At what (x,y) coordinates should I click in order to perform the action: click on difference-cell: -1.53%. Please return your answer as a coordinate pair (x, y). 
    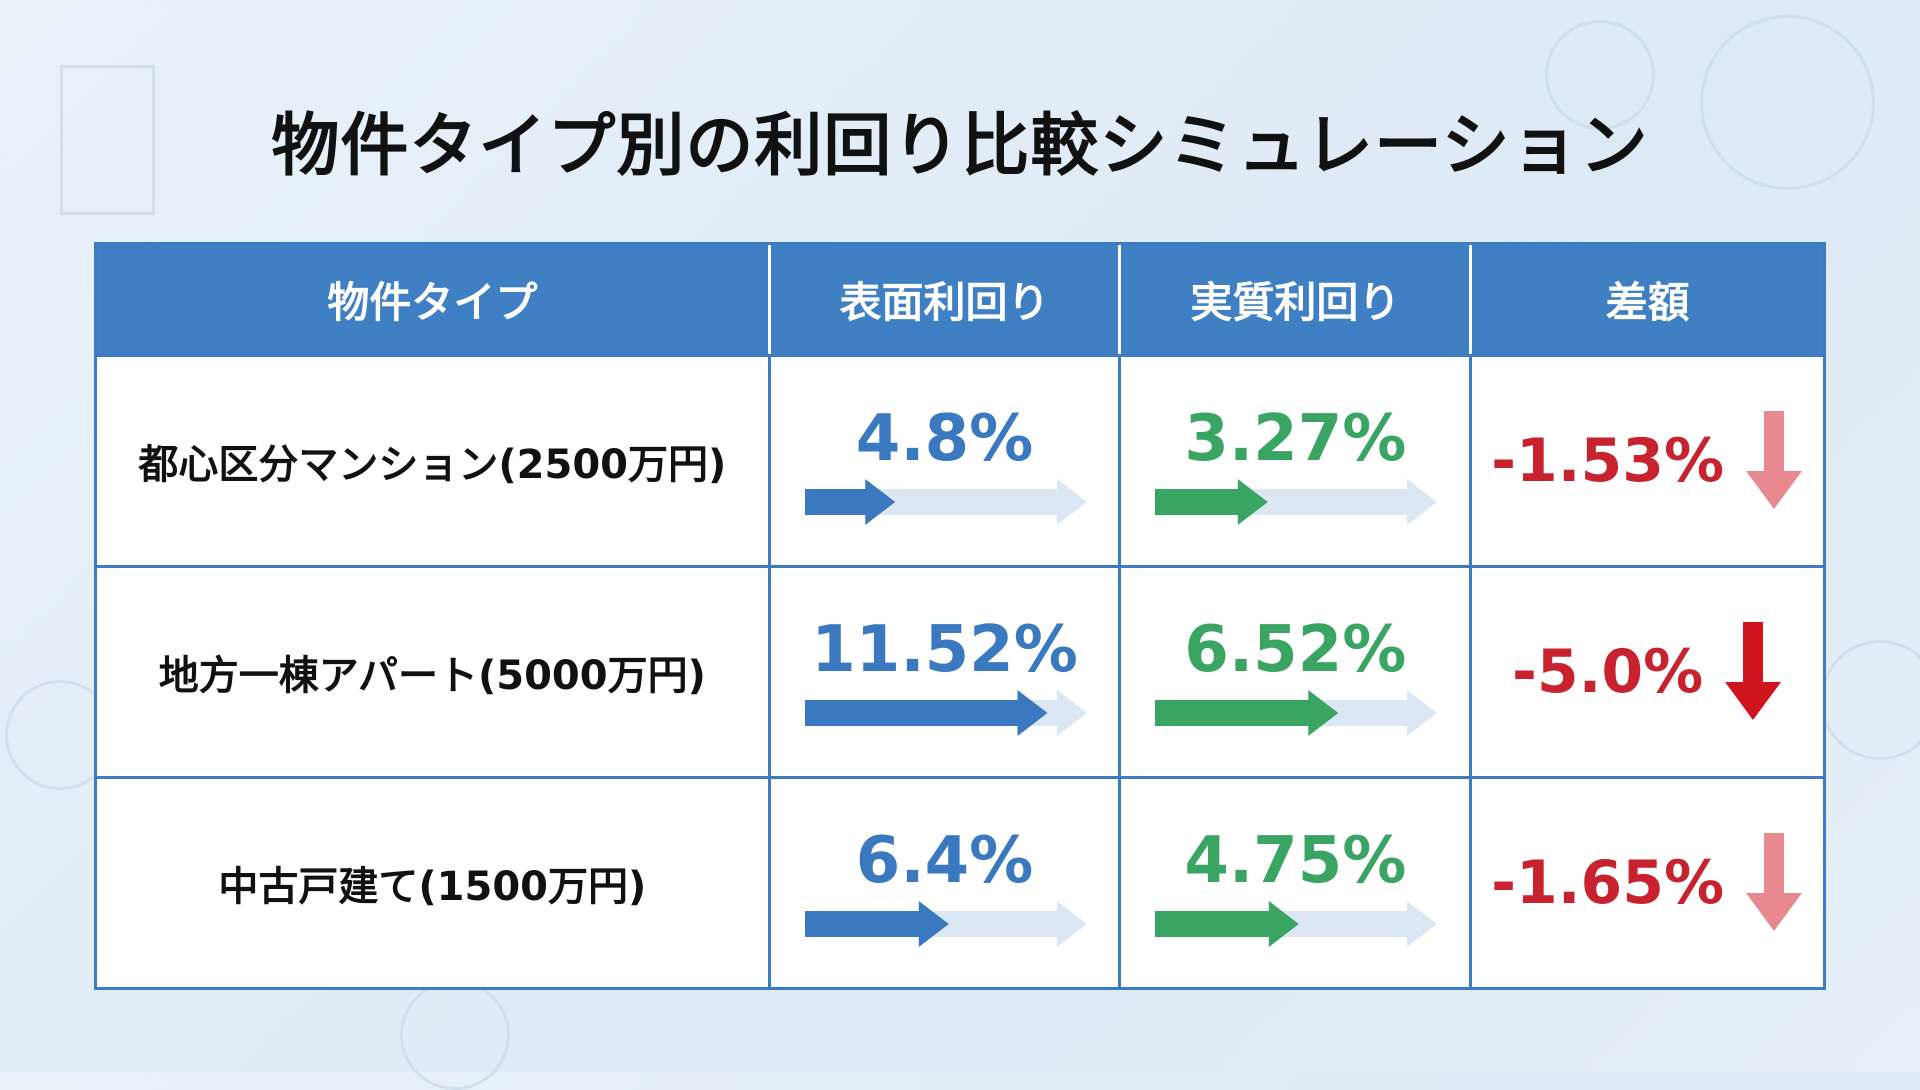
    Looking at the image, I should click on (1646, 461).